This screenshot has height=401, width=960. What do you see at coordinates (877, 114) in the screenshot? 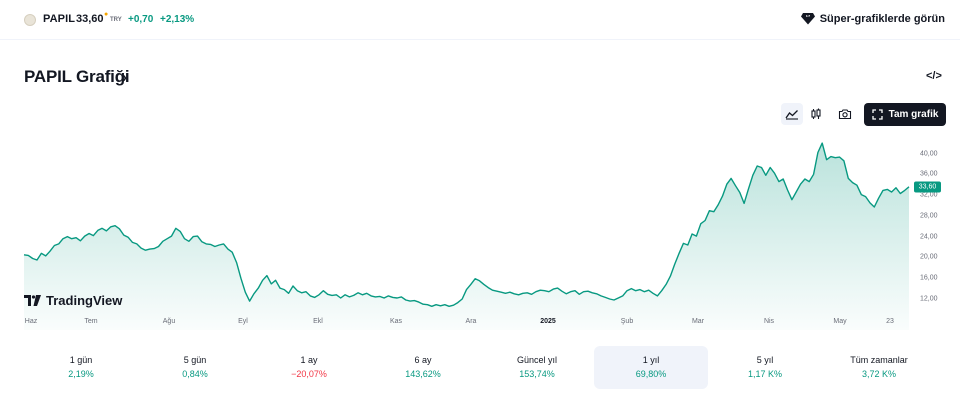
I see `fullscreen-icon` at bounding box center [877, 114].